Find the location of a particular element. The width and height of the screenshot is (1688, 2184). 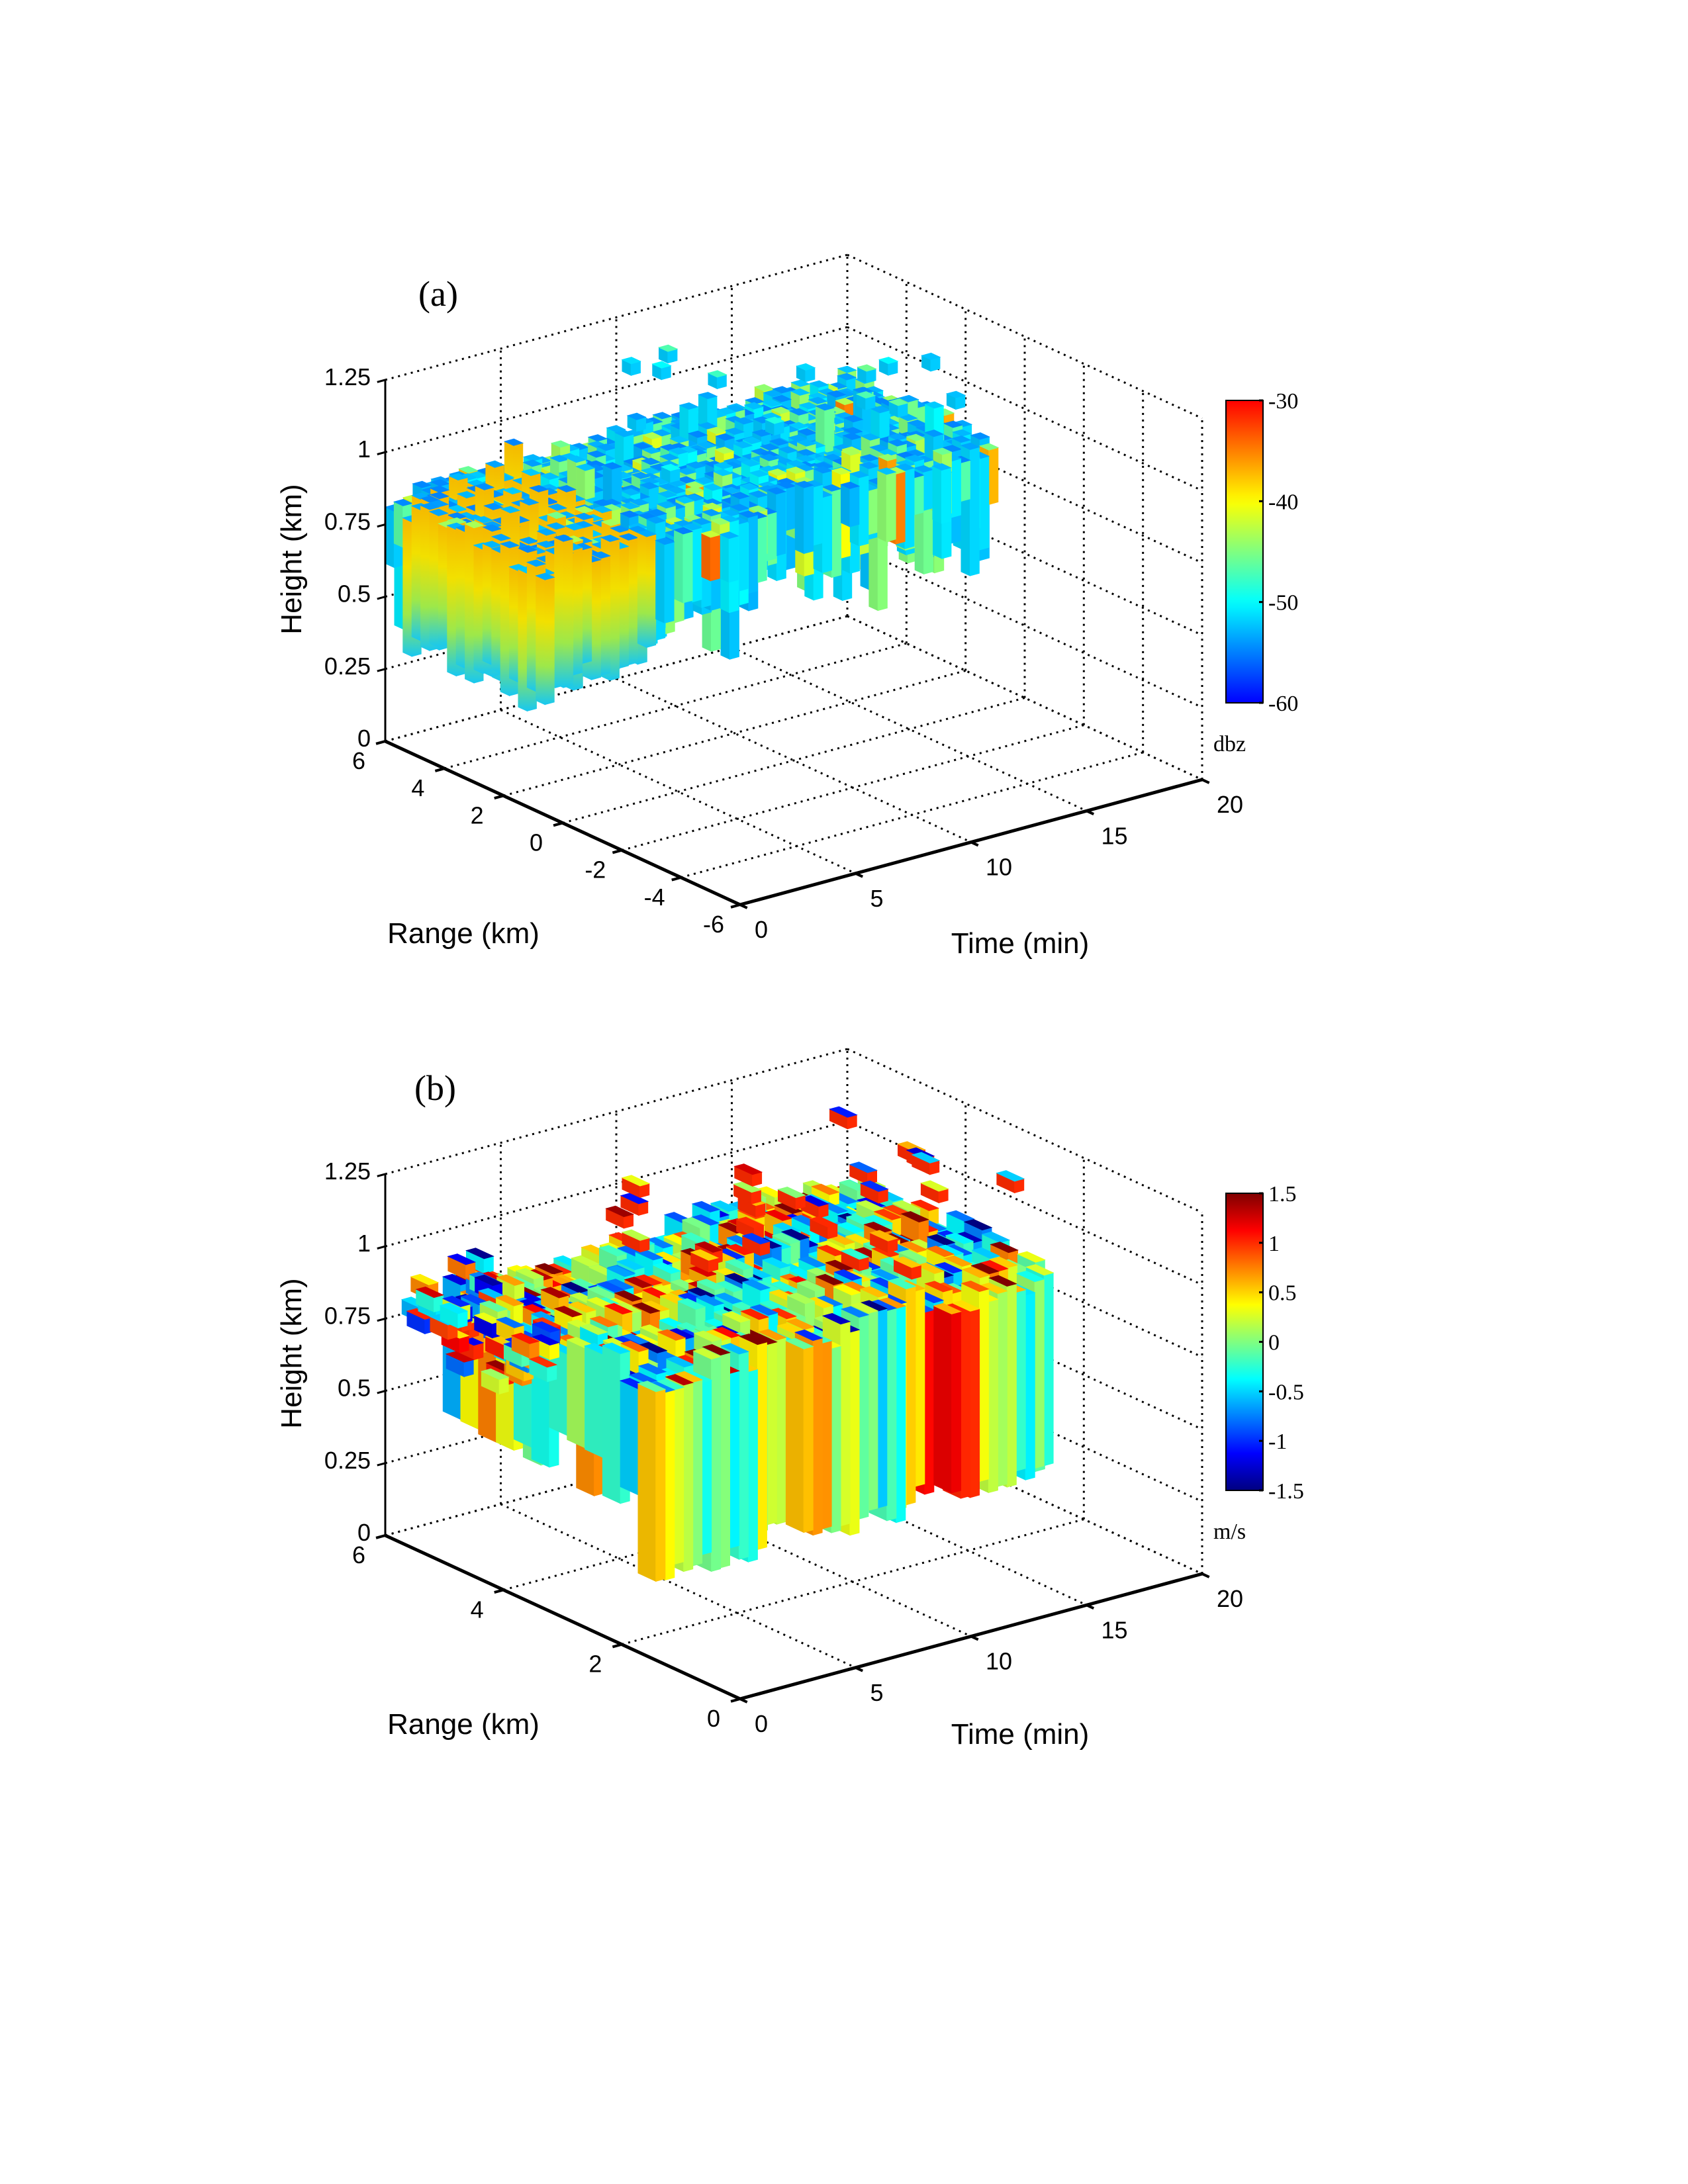

y-tick-label: -6 is located at coordinates (713, 924).